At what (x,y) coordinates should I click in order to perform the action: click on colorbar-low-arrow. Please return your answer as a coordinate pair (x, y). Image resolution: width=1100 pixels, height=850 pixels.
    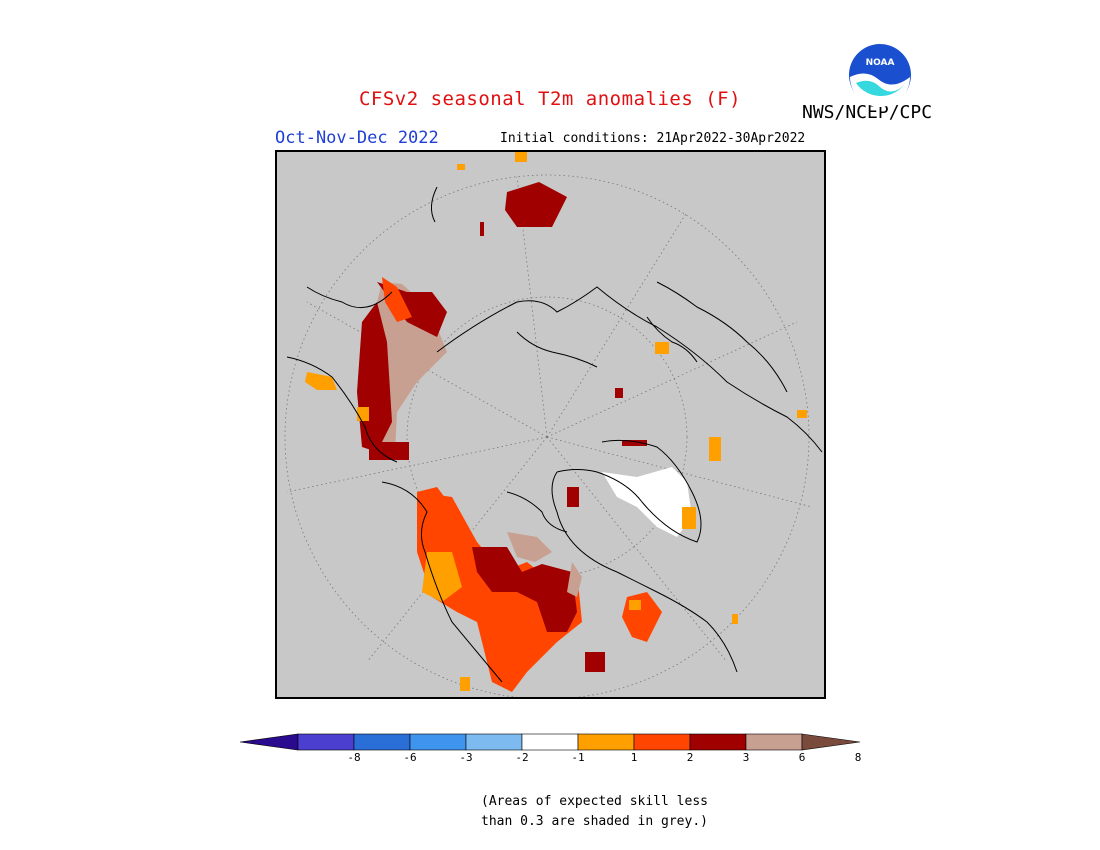
    Looking at the image, I should click on (269, 742).